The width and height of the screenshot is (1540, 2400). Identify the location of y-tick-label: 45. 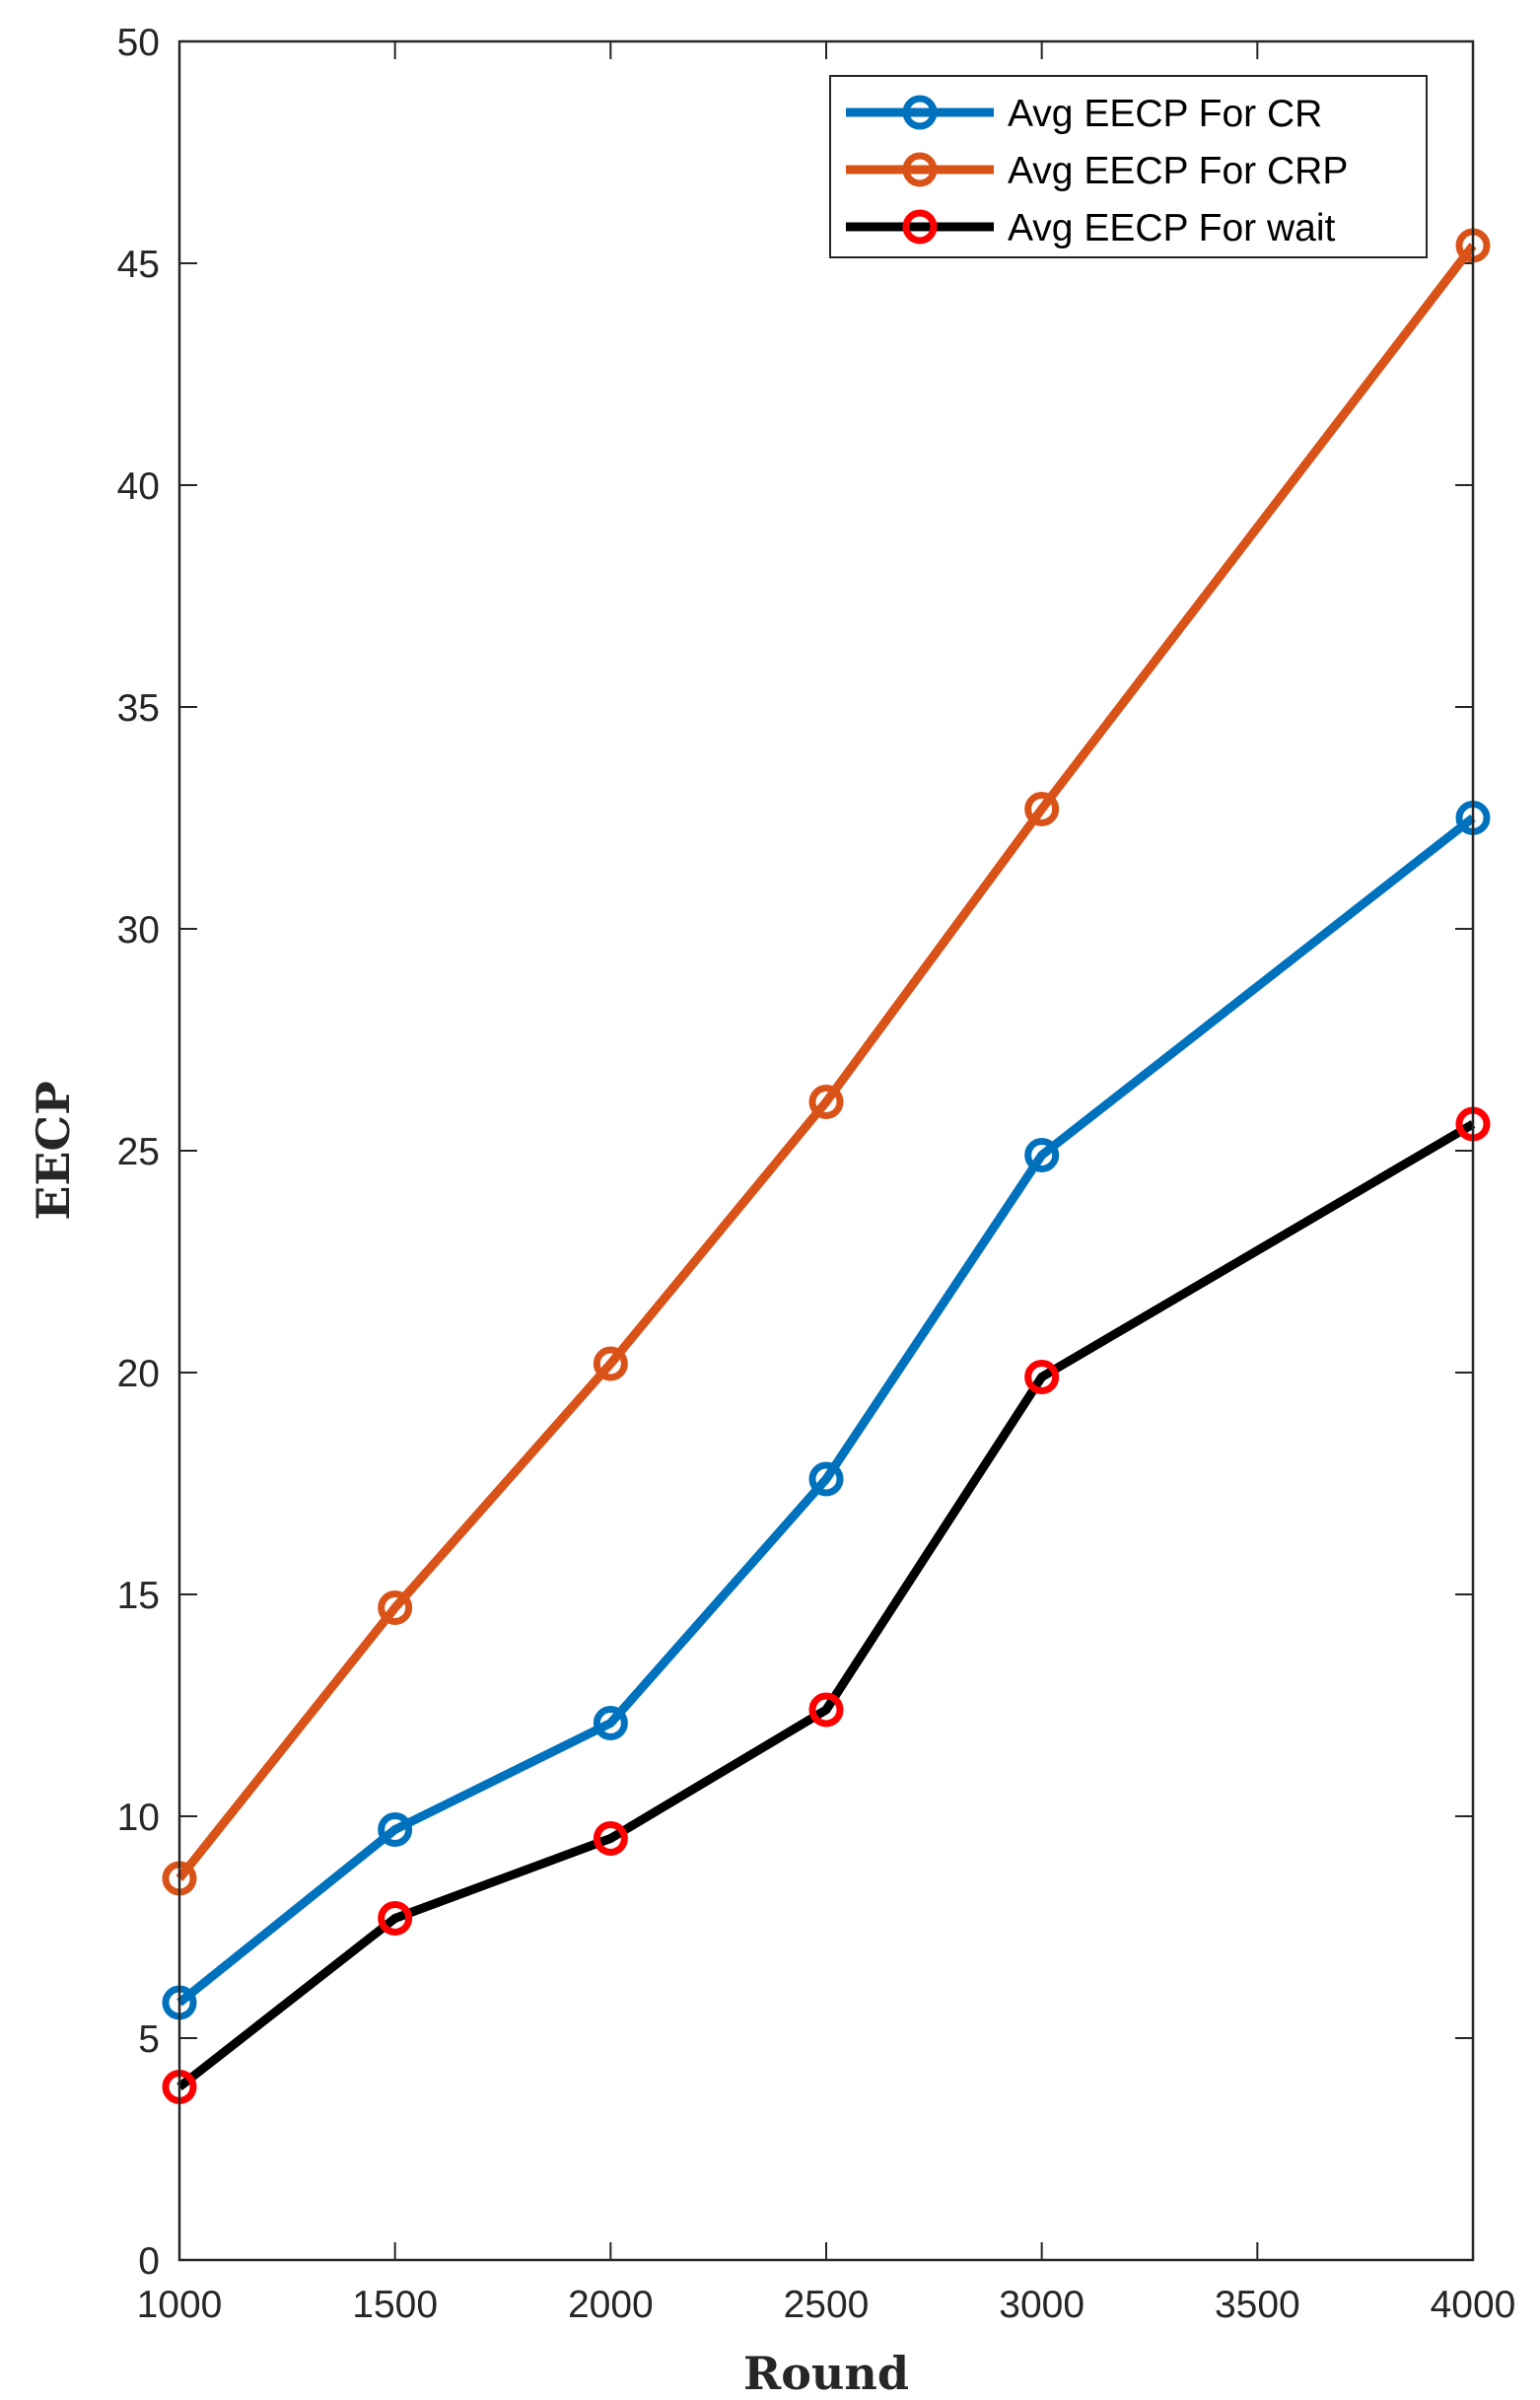
(138, 265).